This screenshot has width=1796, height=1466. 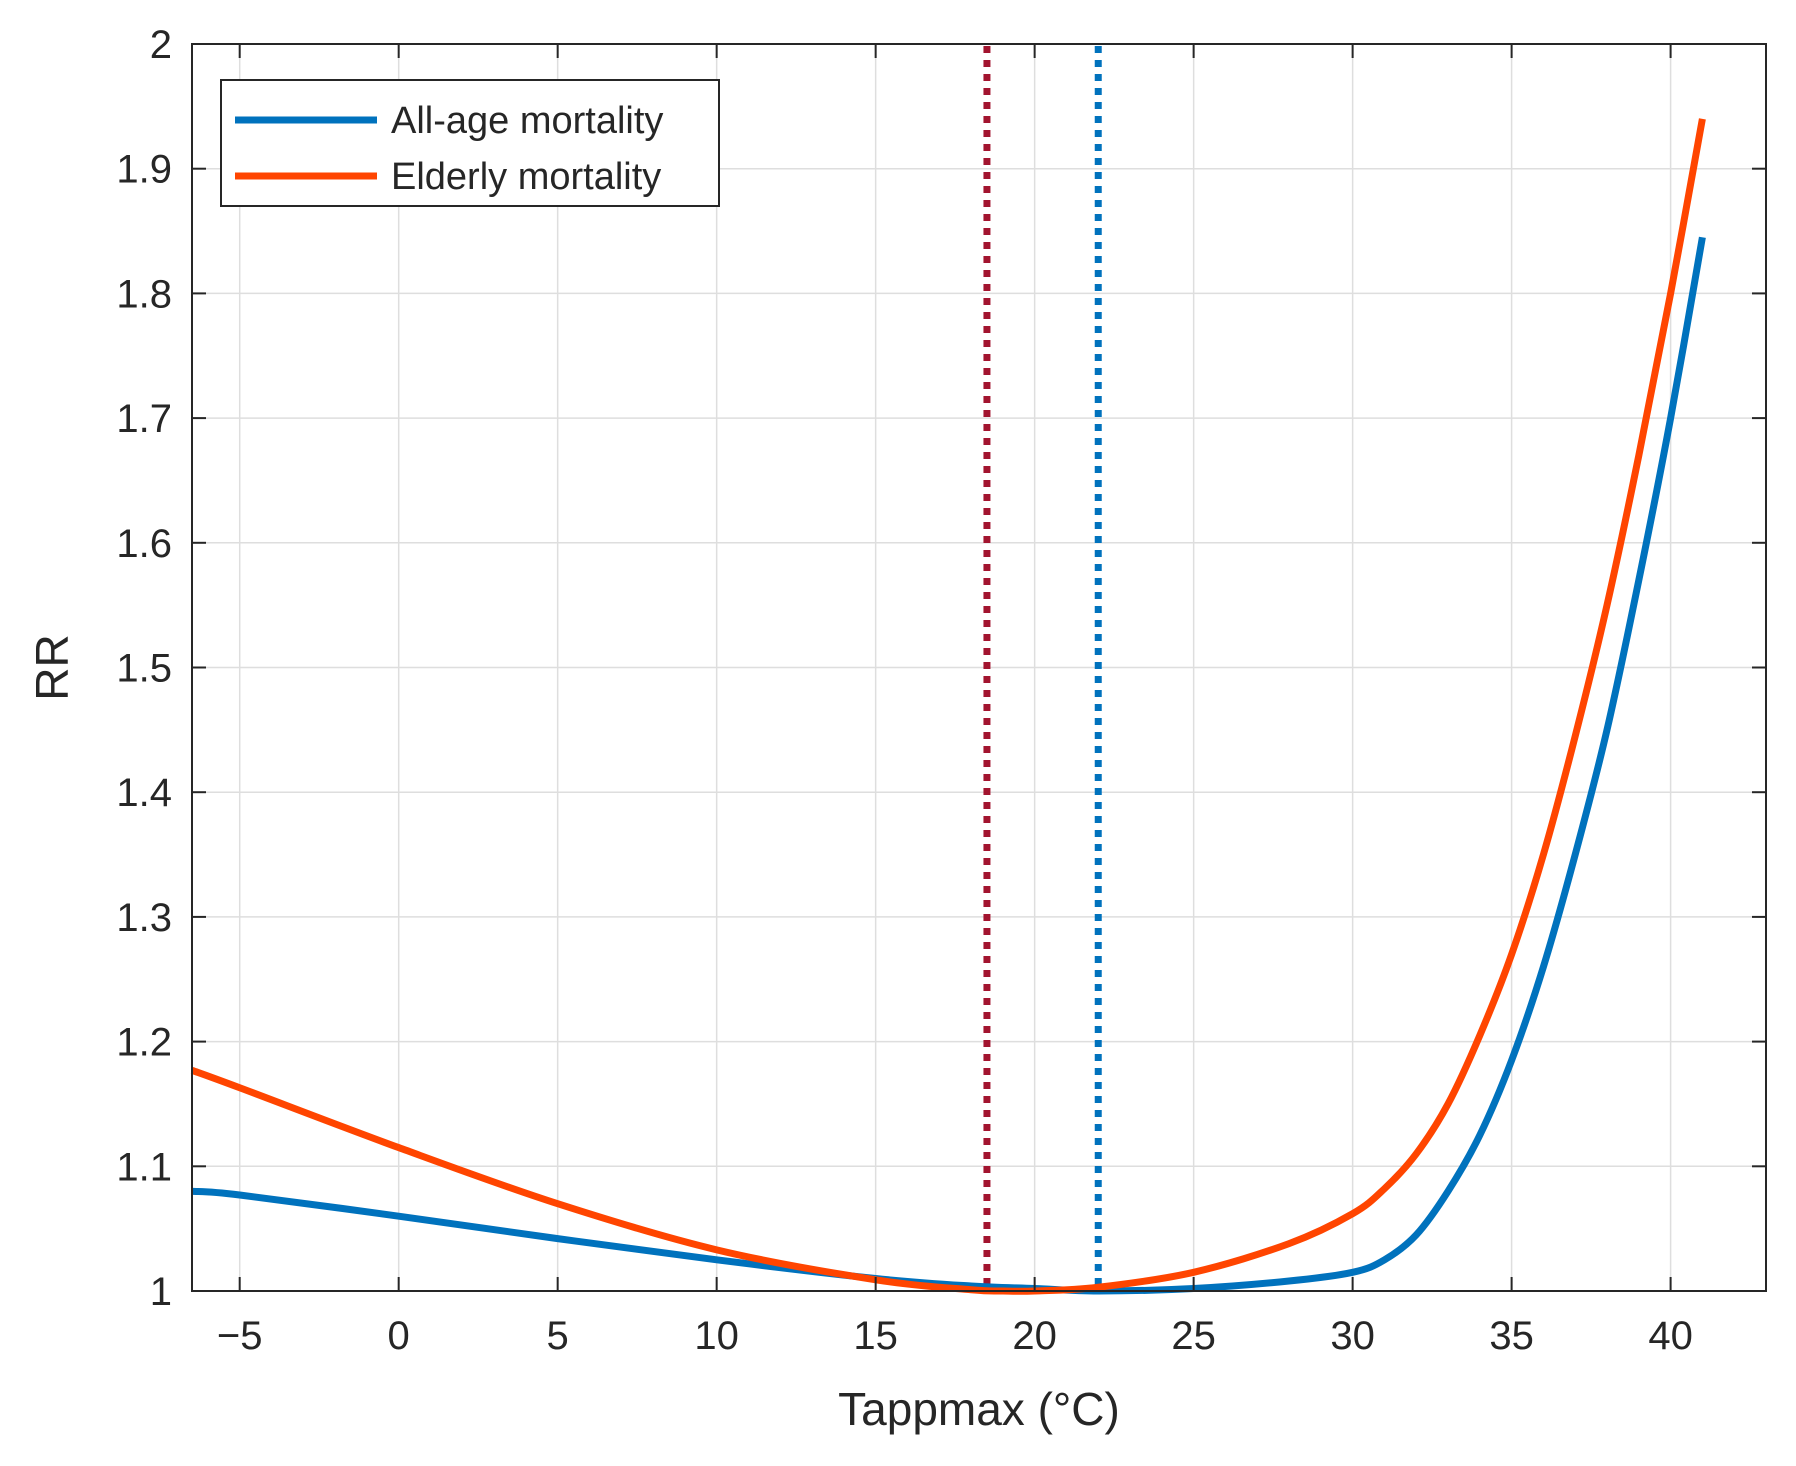 What do you see at coordinates (144, 544) in the screenshot?
I see `y-tick-label: 1.6` at bounding box center [144, 544].